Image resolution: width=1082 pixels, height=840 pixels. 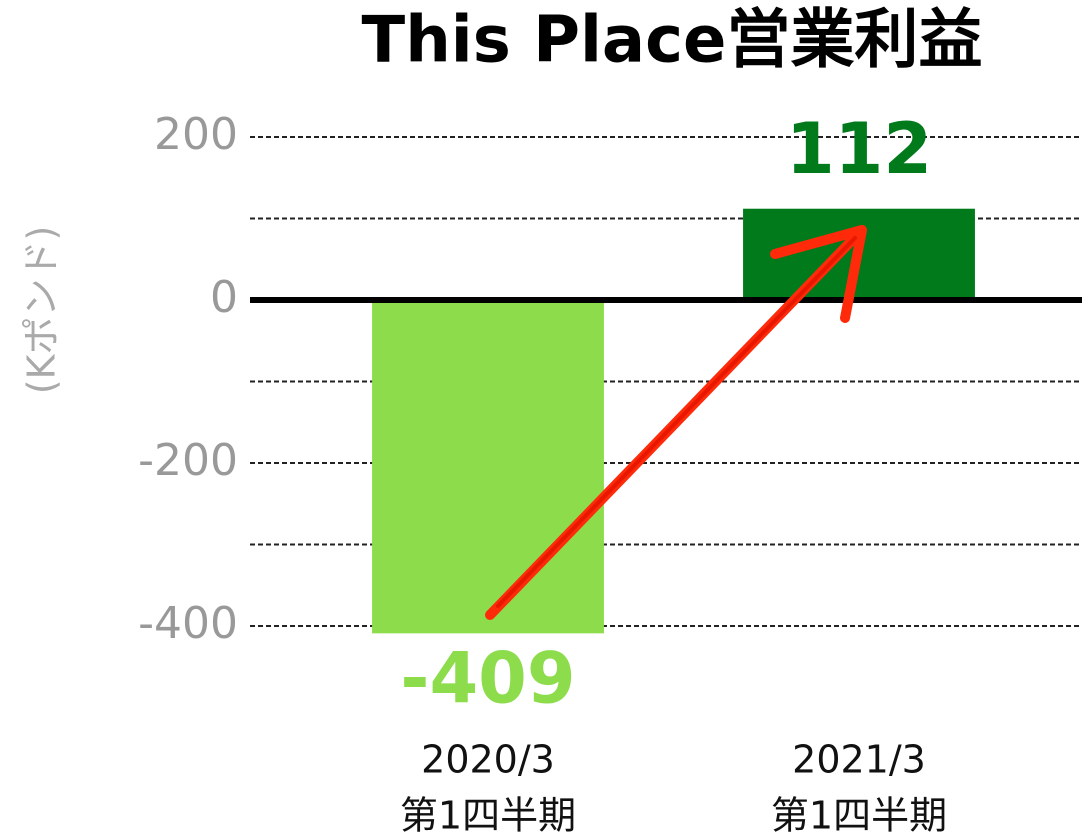 I want to click on x-tick-label: 2020/3, so click(x=488, y=760).